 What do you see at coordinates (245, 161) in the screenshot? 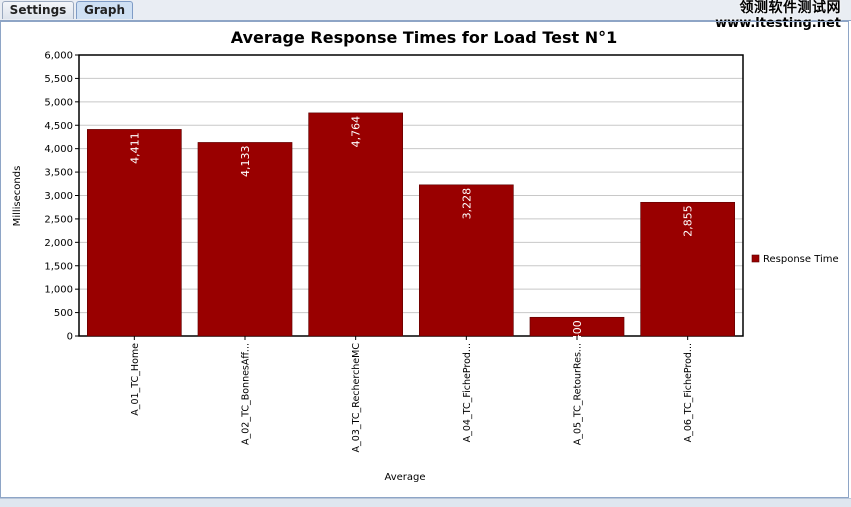
I see `data-label: 4,133` at bounding box center [245, 161].